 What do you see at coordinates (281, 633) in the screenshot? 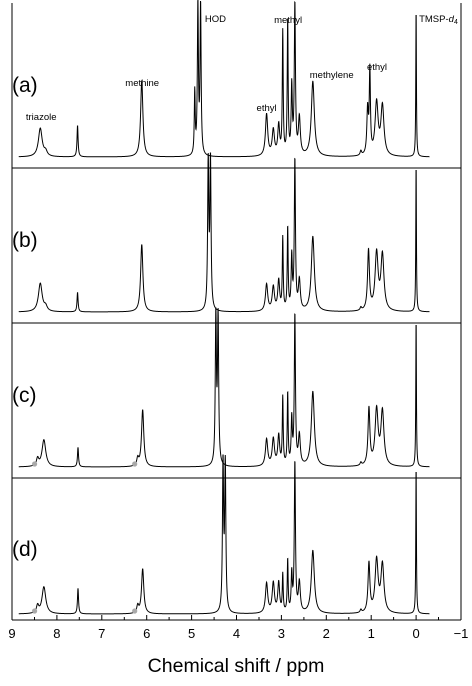
I see `x-tick-label: 3` at bounding box center [281, 633].